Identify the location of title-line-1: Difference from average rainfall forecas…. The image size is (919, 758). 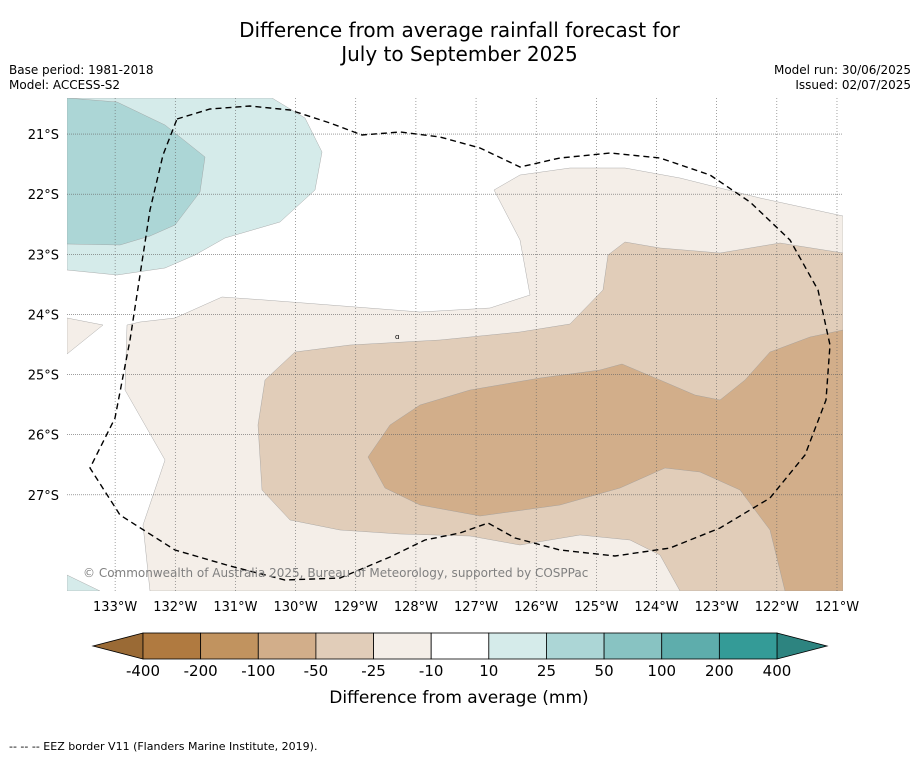
(459, 30).